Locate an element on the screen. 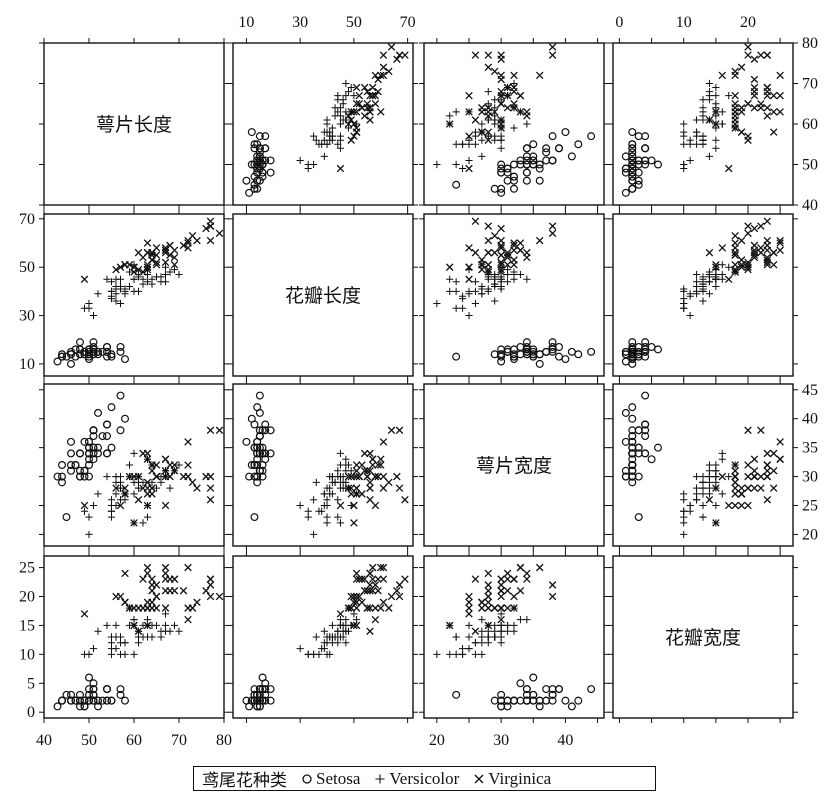 This screenshot has width=838, height=795. x-tick-label: 0 is located at coordinates (619, 22).